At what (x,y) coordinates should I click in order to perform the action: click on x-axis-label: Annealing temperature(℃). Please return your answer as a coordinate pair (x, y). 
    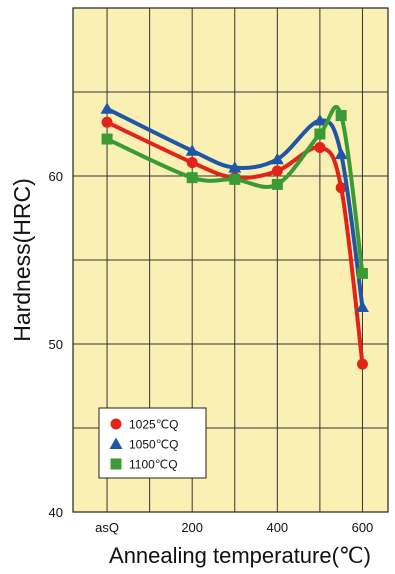
    Looking at the image, I should click on (240, 555).